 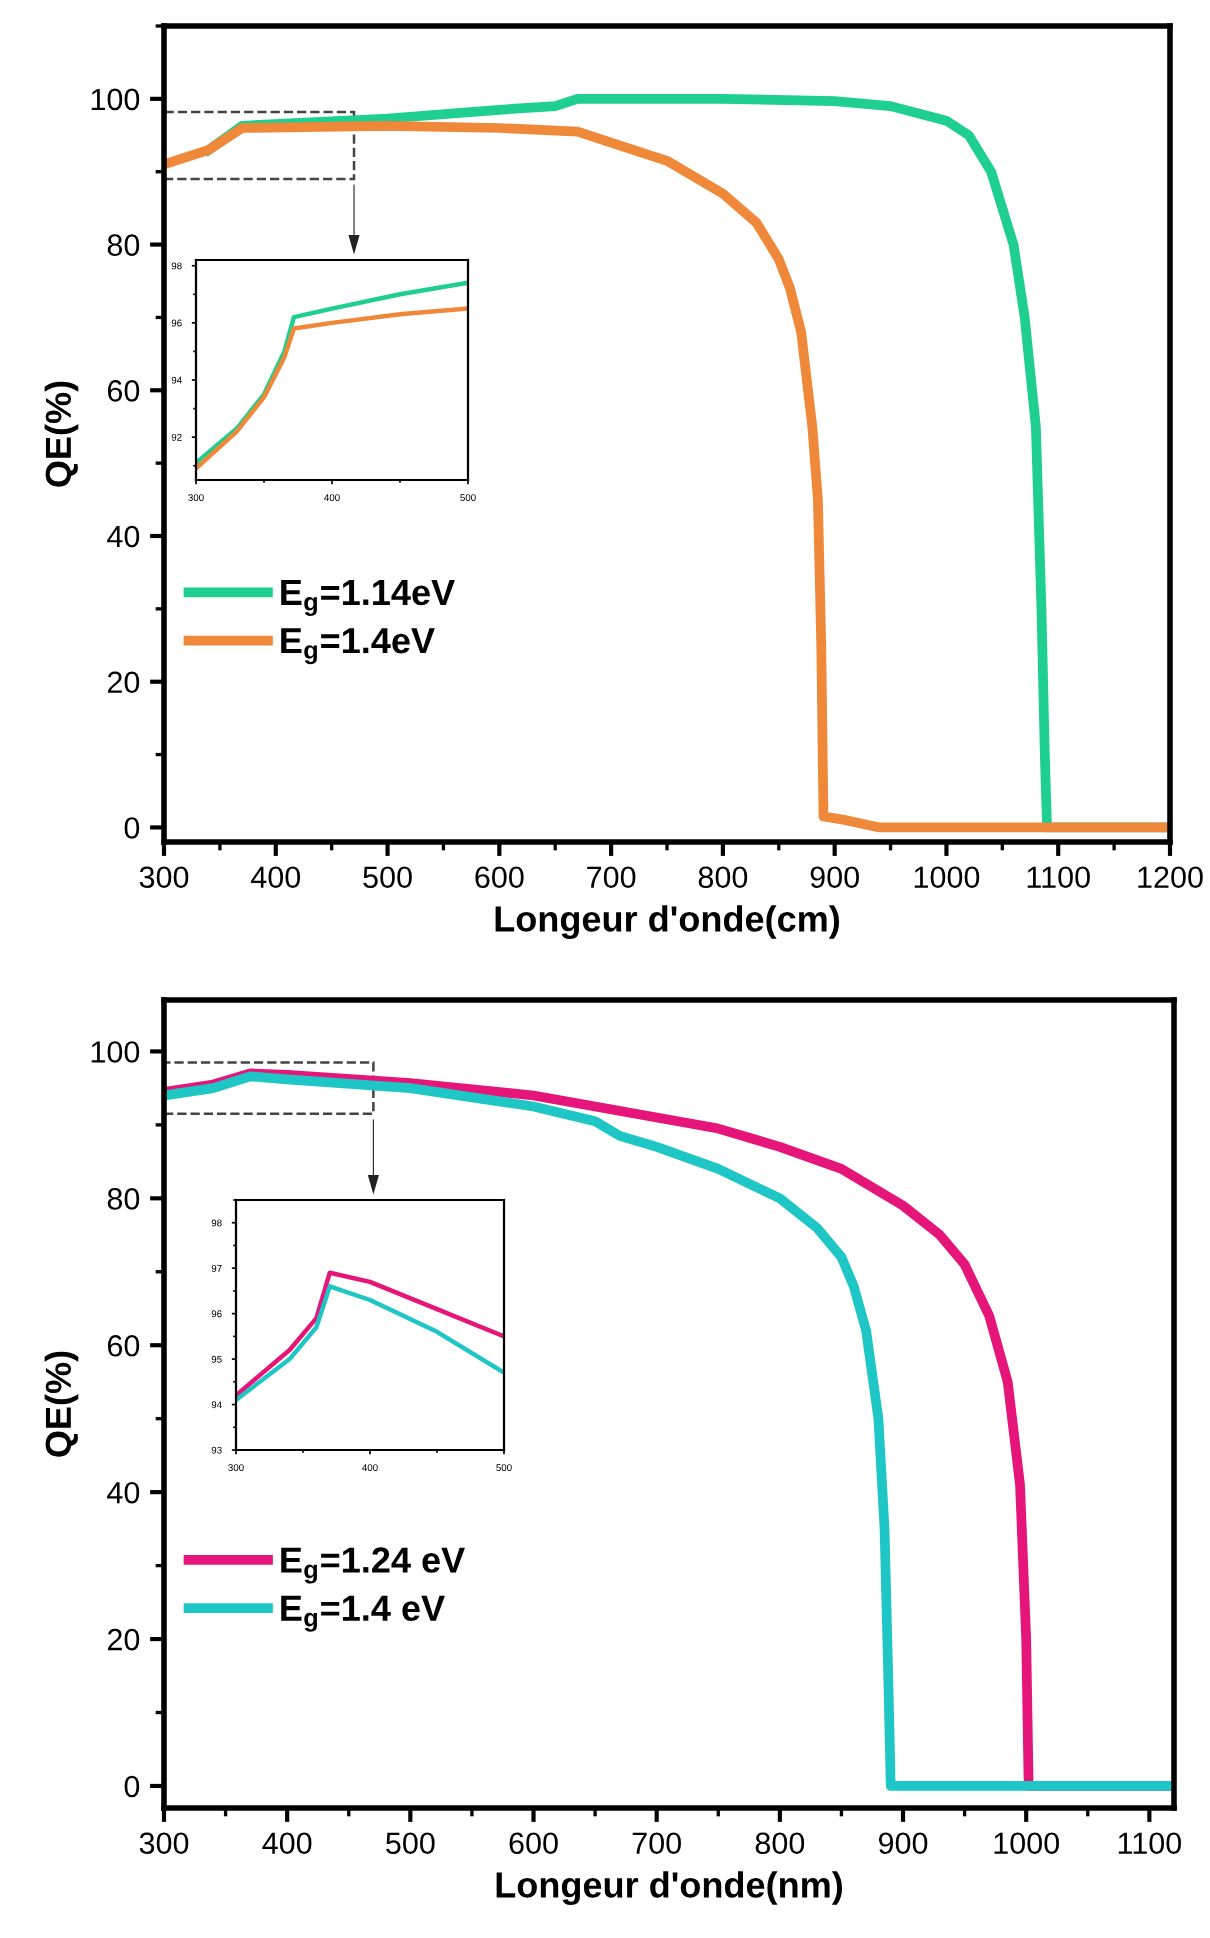 I want to click on legend-label: E$_{g}$=1.4 eV, so click(x=363, y=1613).